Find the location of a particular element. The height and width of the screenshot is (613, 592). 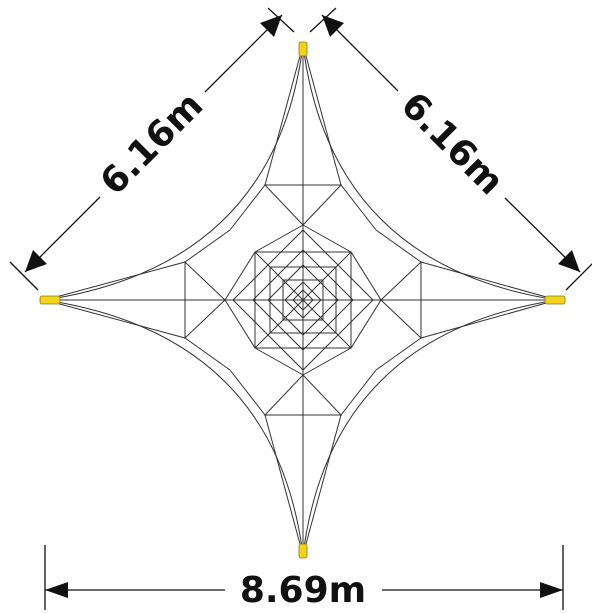

width-dimension-label: 8.69m is located at coordinates (303, 590).